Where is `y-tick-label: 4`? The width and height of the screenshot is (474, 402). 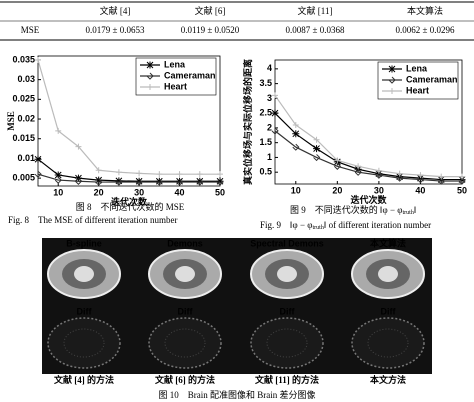
y-tick-label: 4 is located at coordinates (269, 68).